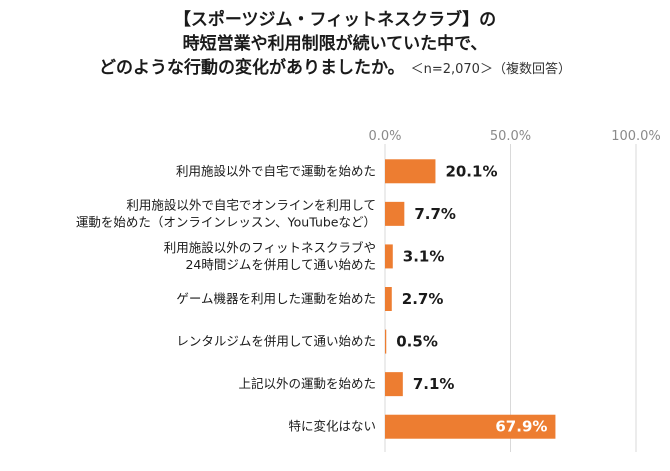  I want to click on title-line-2: 時短営業や利用制限が続いていた中で、, so click(335, 44).